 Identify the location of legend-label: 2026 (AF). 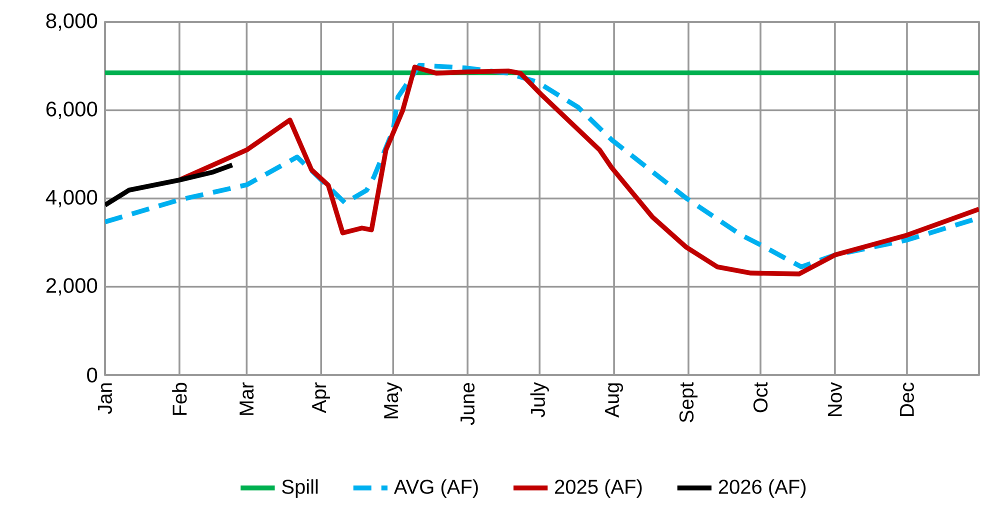
(762, 488).